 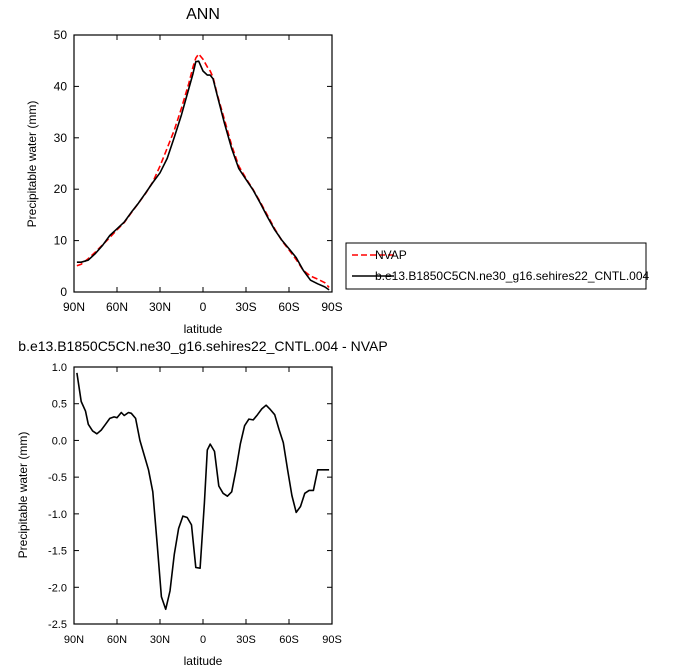 I want to click on y-tick-label: 50, so click(x=61, y=35).